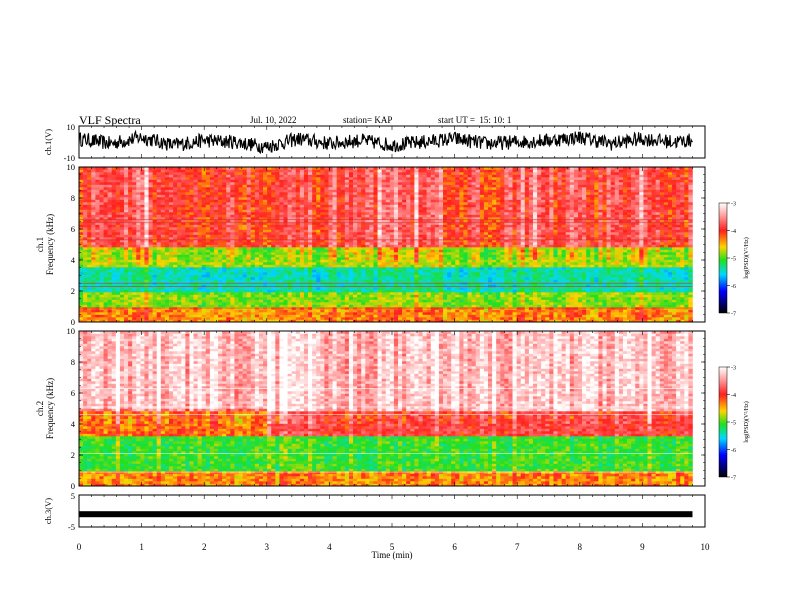 This screenshot has height=612, width=792. I want to click on ch1-spectrogram-ytick: 6, so click(73, 229).